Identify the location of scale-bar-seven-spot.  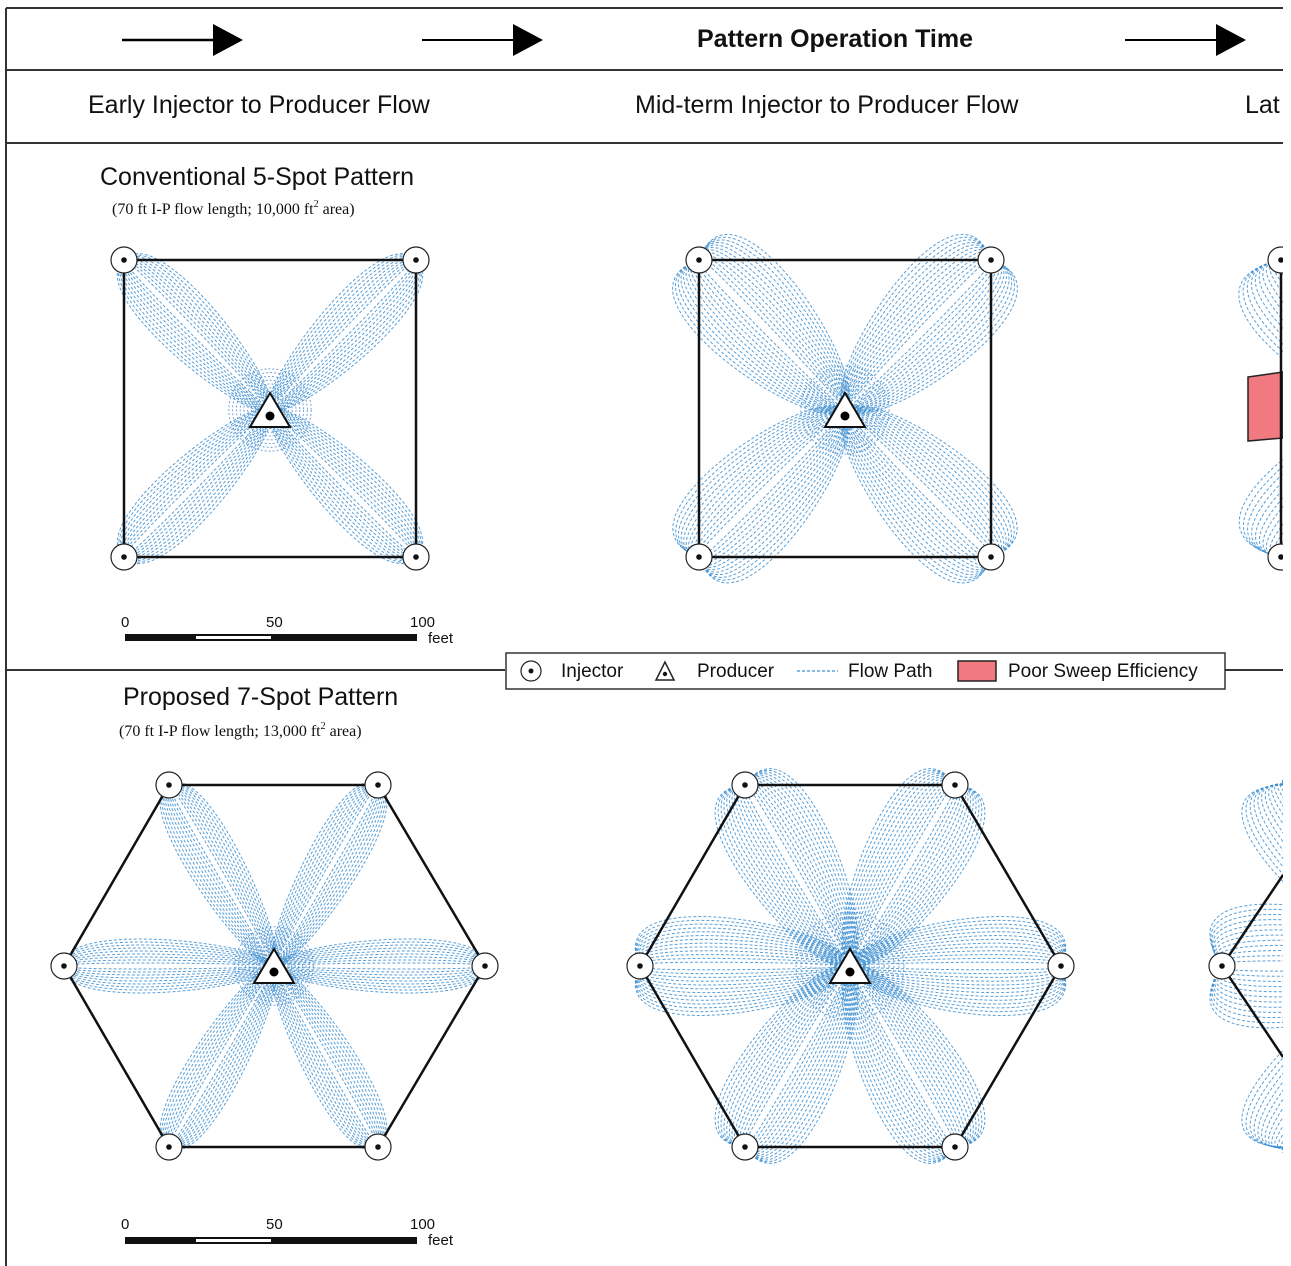
(271, 1240).